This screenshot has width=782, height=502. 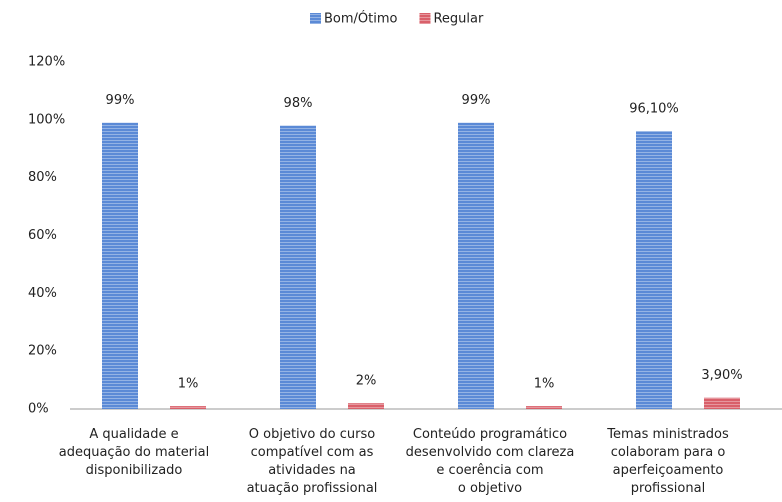 What do you see at coordinates (458, 19) in the screenshot?
I see `legend-label: Regular` at bounding box center [458, 19].